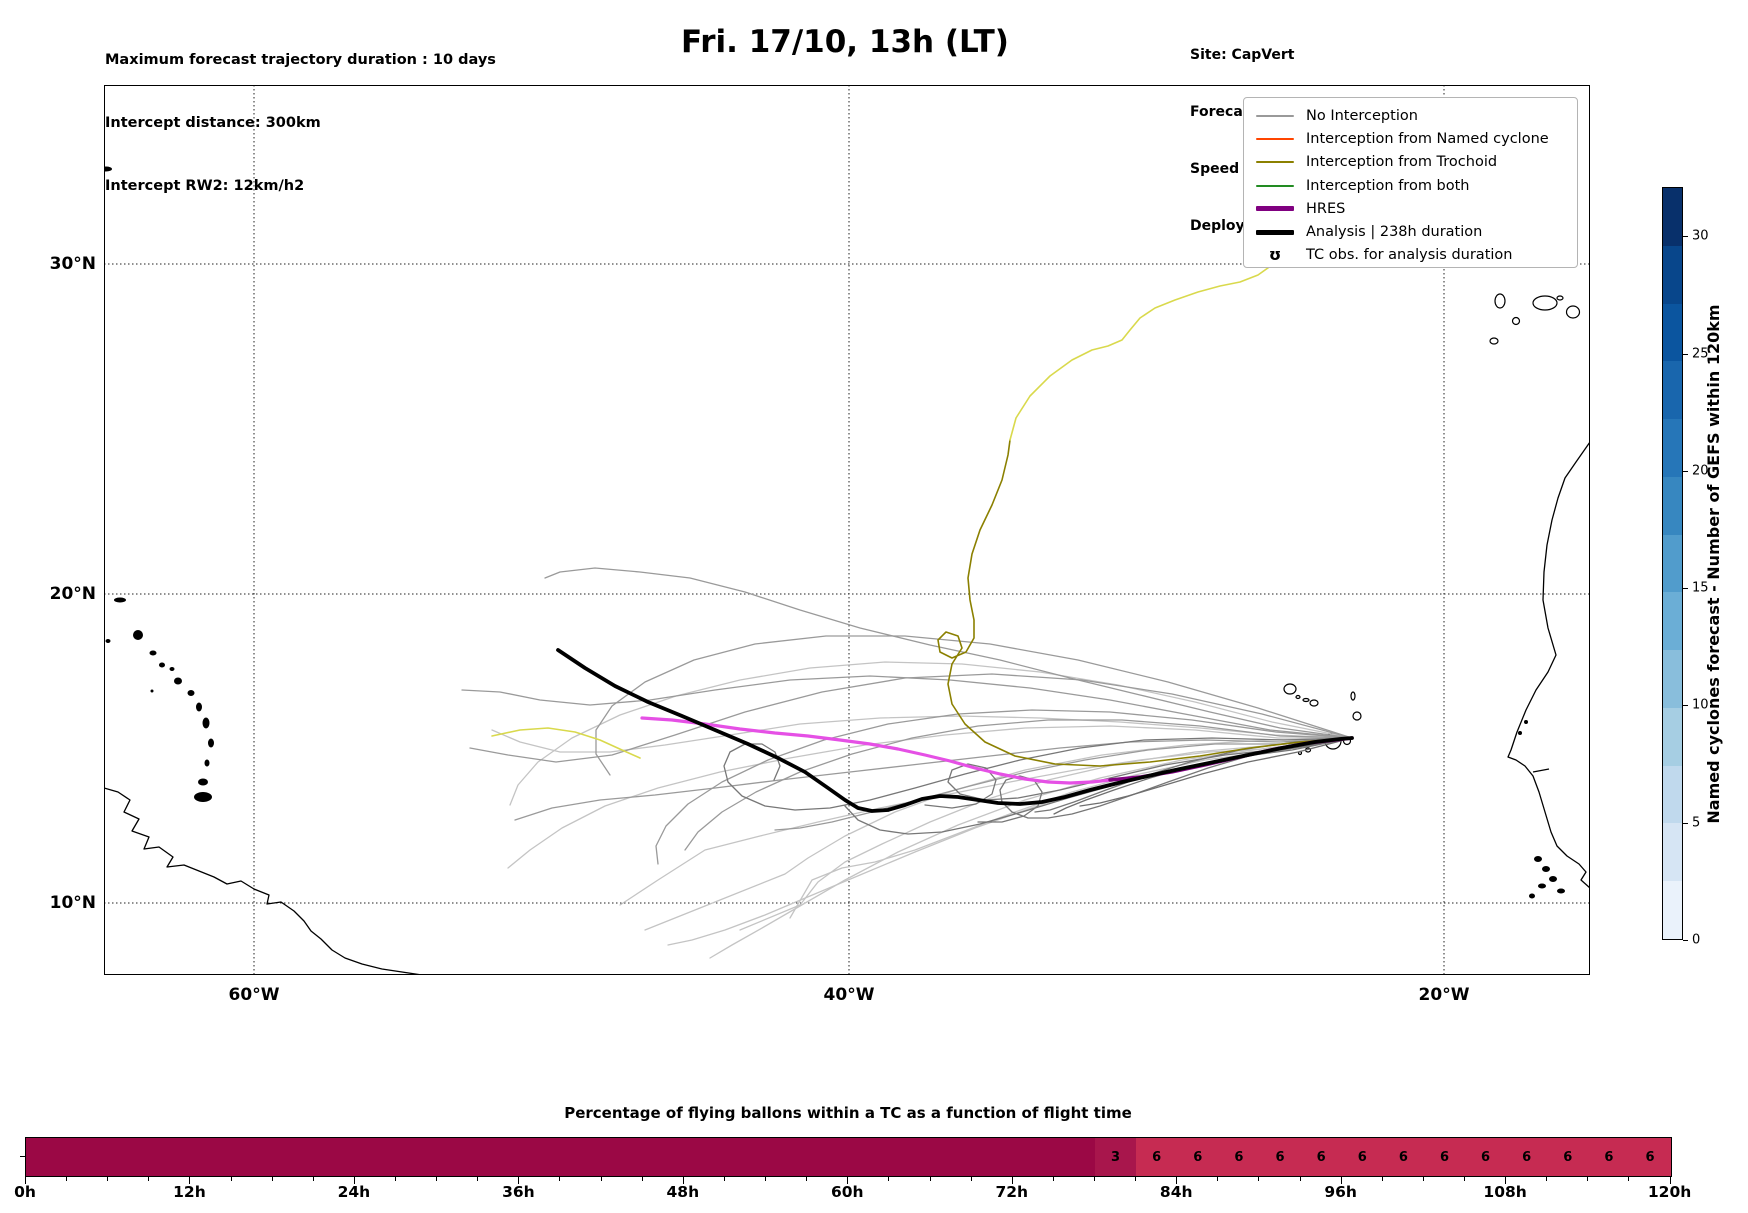 This screenshot has width=1748, height=1213. Describe the element at coordinates (1388, 185) in the screenshot. I see `legend-item-label: Interception from both` at that location.